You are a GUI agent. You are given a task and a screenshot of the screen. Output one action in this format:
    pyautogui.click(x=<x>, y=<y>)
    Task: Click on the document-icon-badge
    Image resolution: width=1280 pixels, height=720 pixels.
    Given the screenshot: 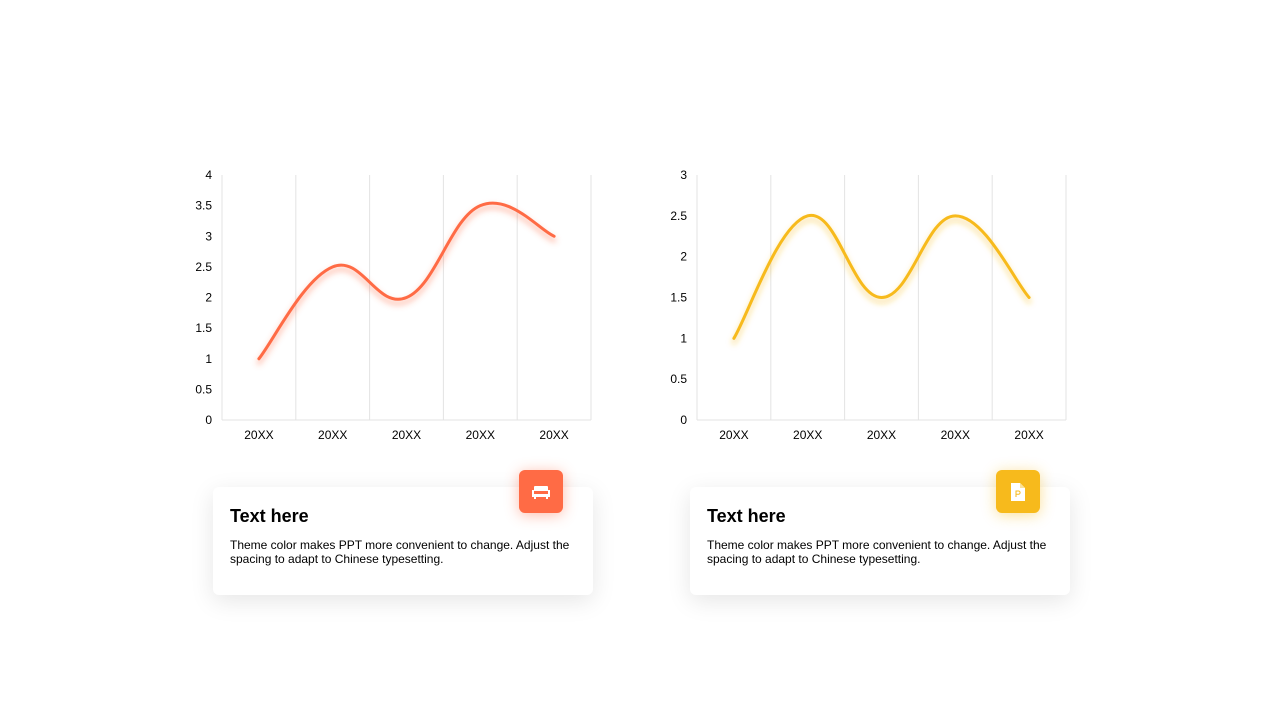 What is the action you would take?
    pyautogui.click(x=1018, y=491)
    